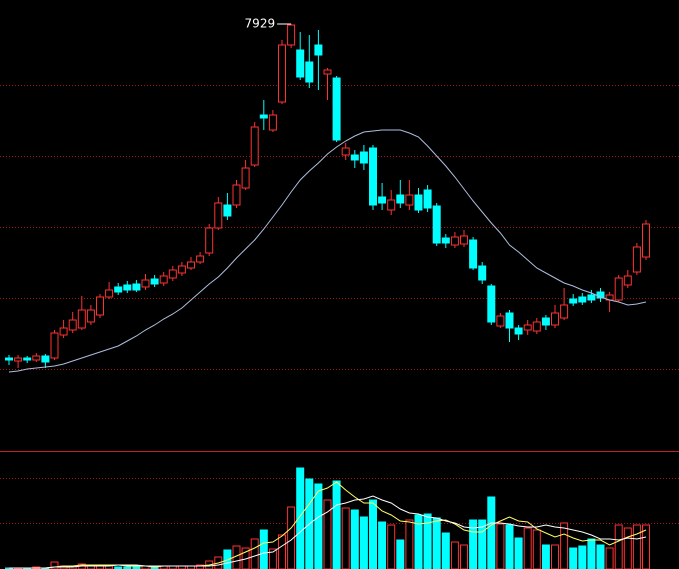  Describe the element at coordinates (260, 24) in the screenshot. I see `annotation: 7929` at that location.